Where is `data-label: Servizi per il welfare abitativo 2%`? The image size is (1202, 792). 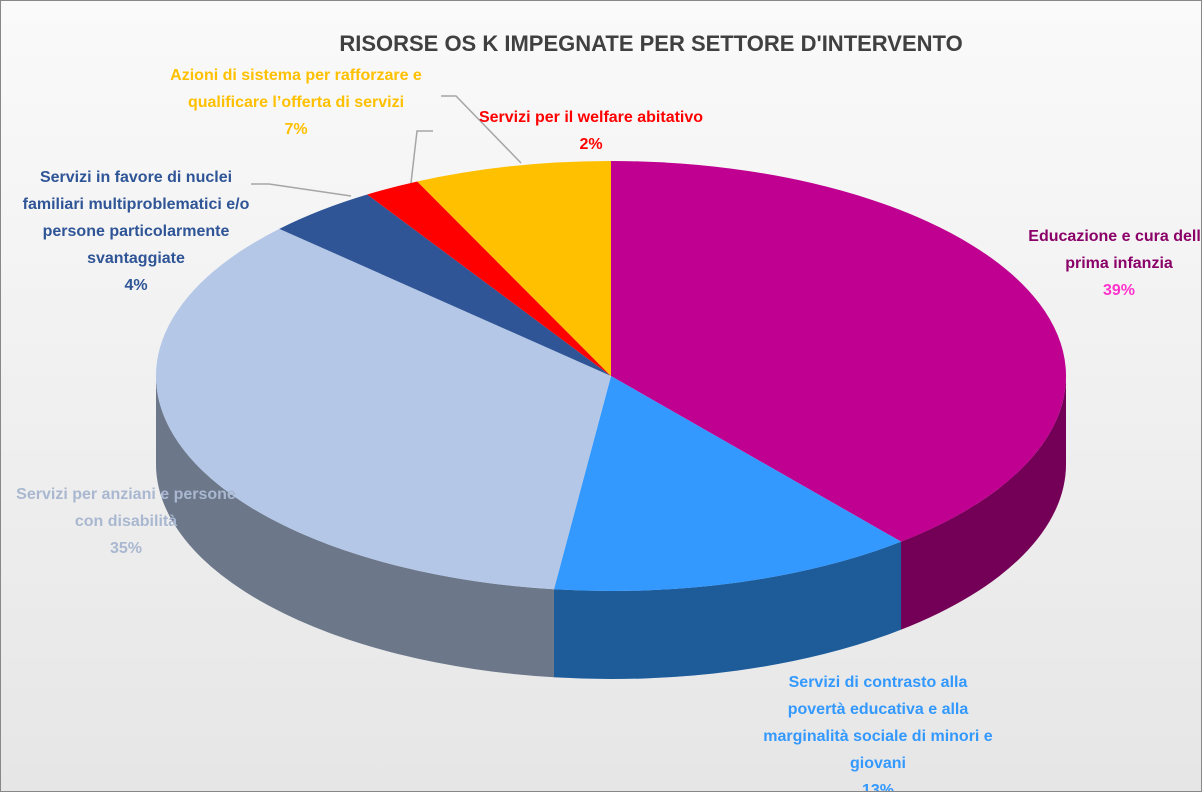 data-label: Servizi per il welfare abitativo 2% is located at coordinates (591, 131).